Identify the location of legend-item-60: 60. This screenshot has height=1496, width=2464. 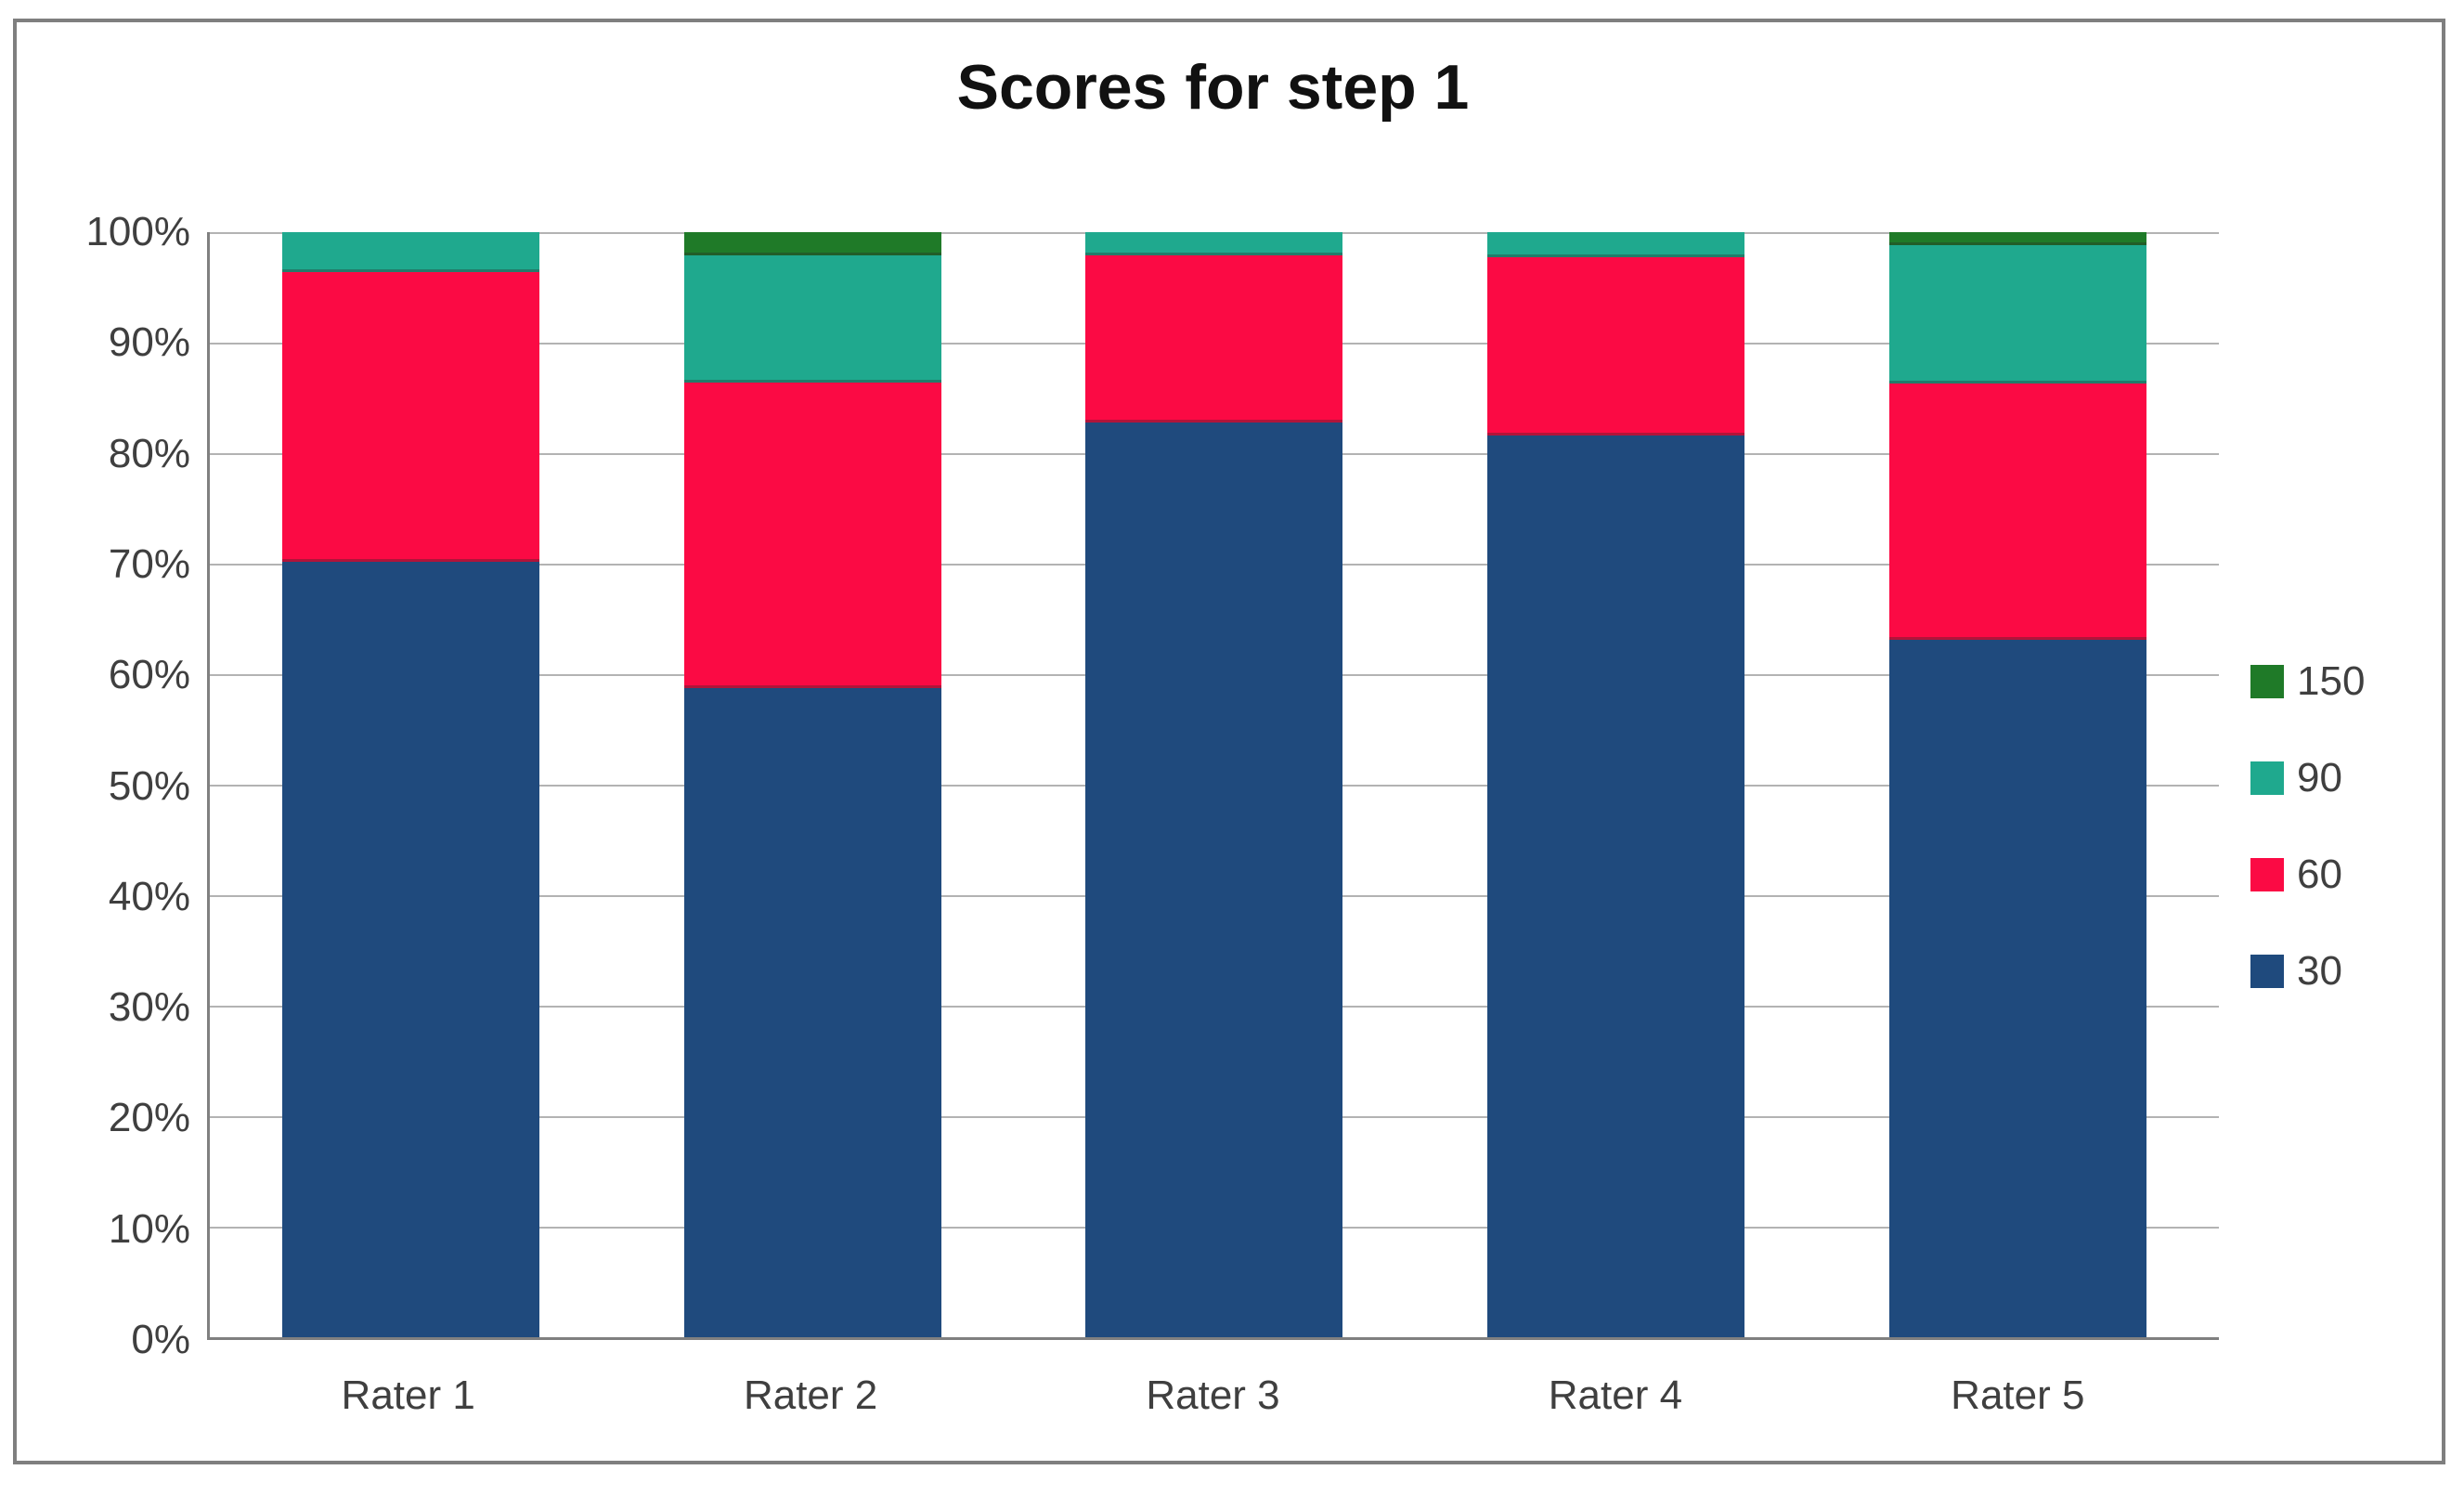
(2307, 875).